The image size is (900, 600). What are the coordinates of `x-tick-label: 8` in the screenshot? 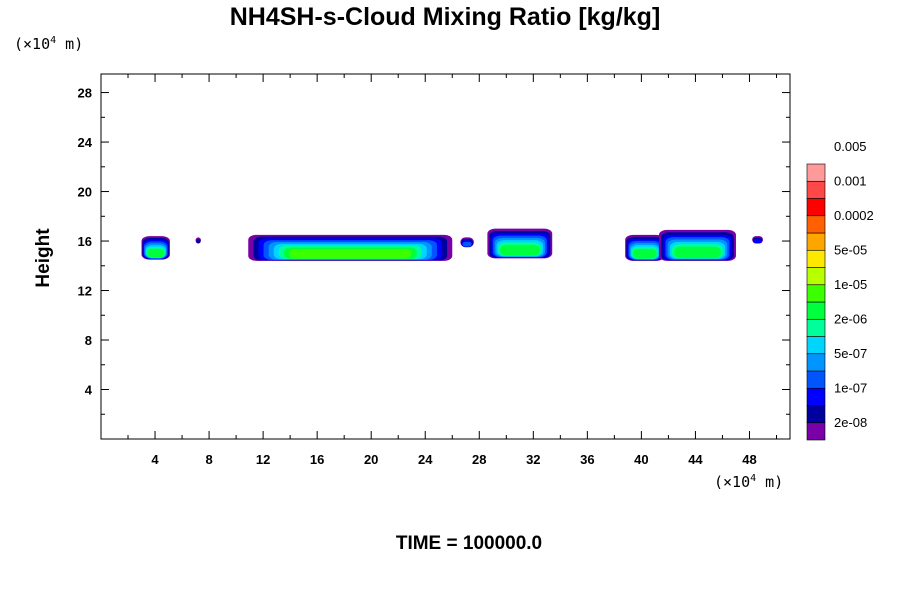 It's located at (208, 459).